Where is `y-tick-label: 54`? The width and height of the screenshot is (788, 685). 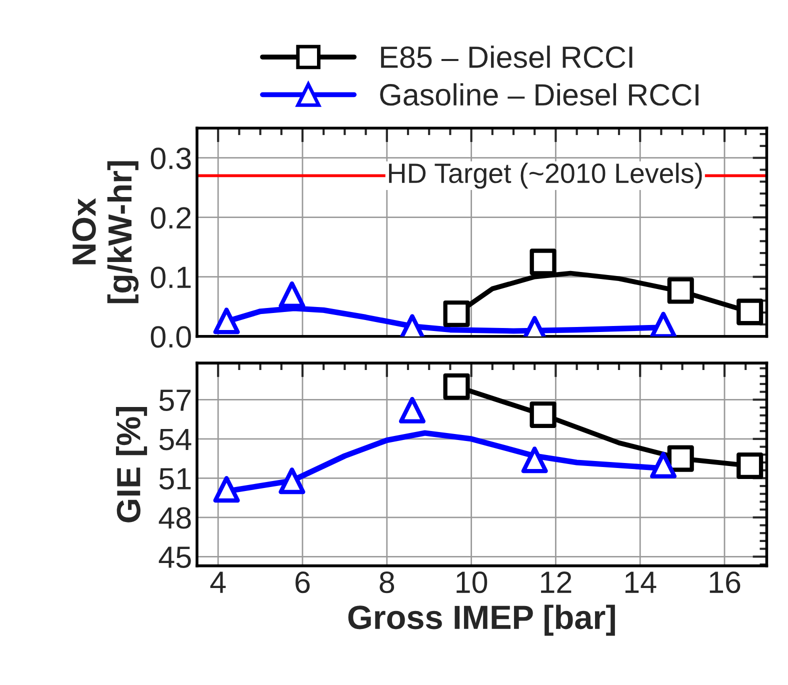
y-tick-label: 54 is located at coordinates (175, 439).